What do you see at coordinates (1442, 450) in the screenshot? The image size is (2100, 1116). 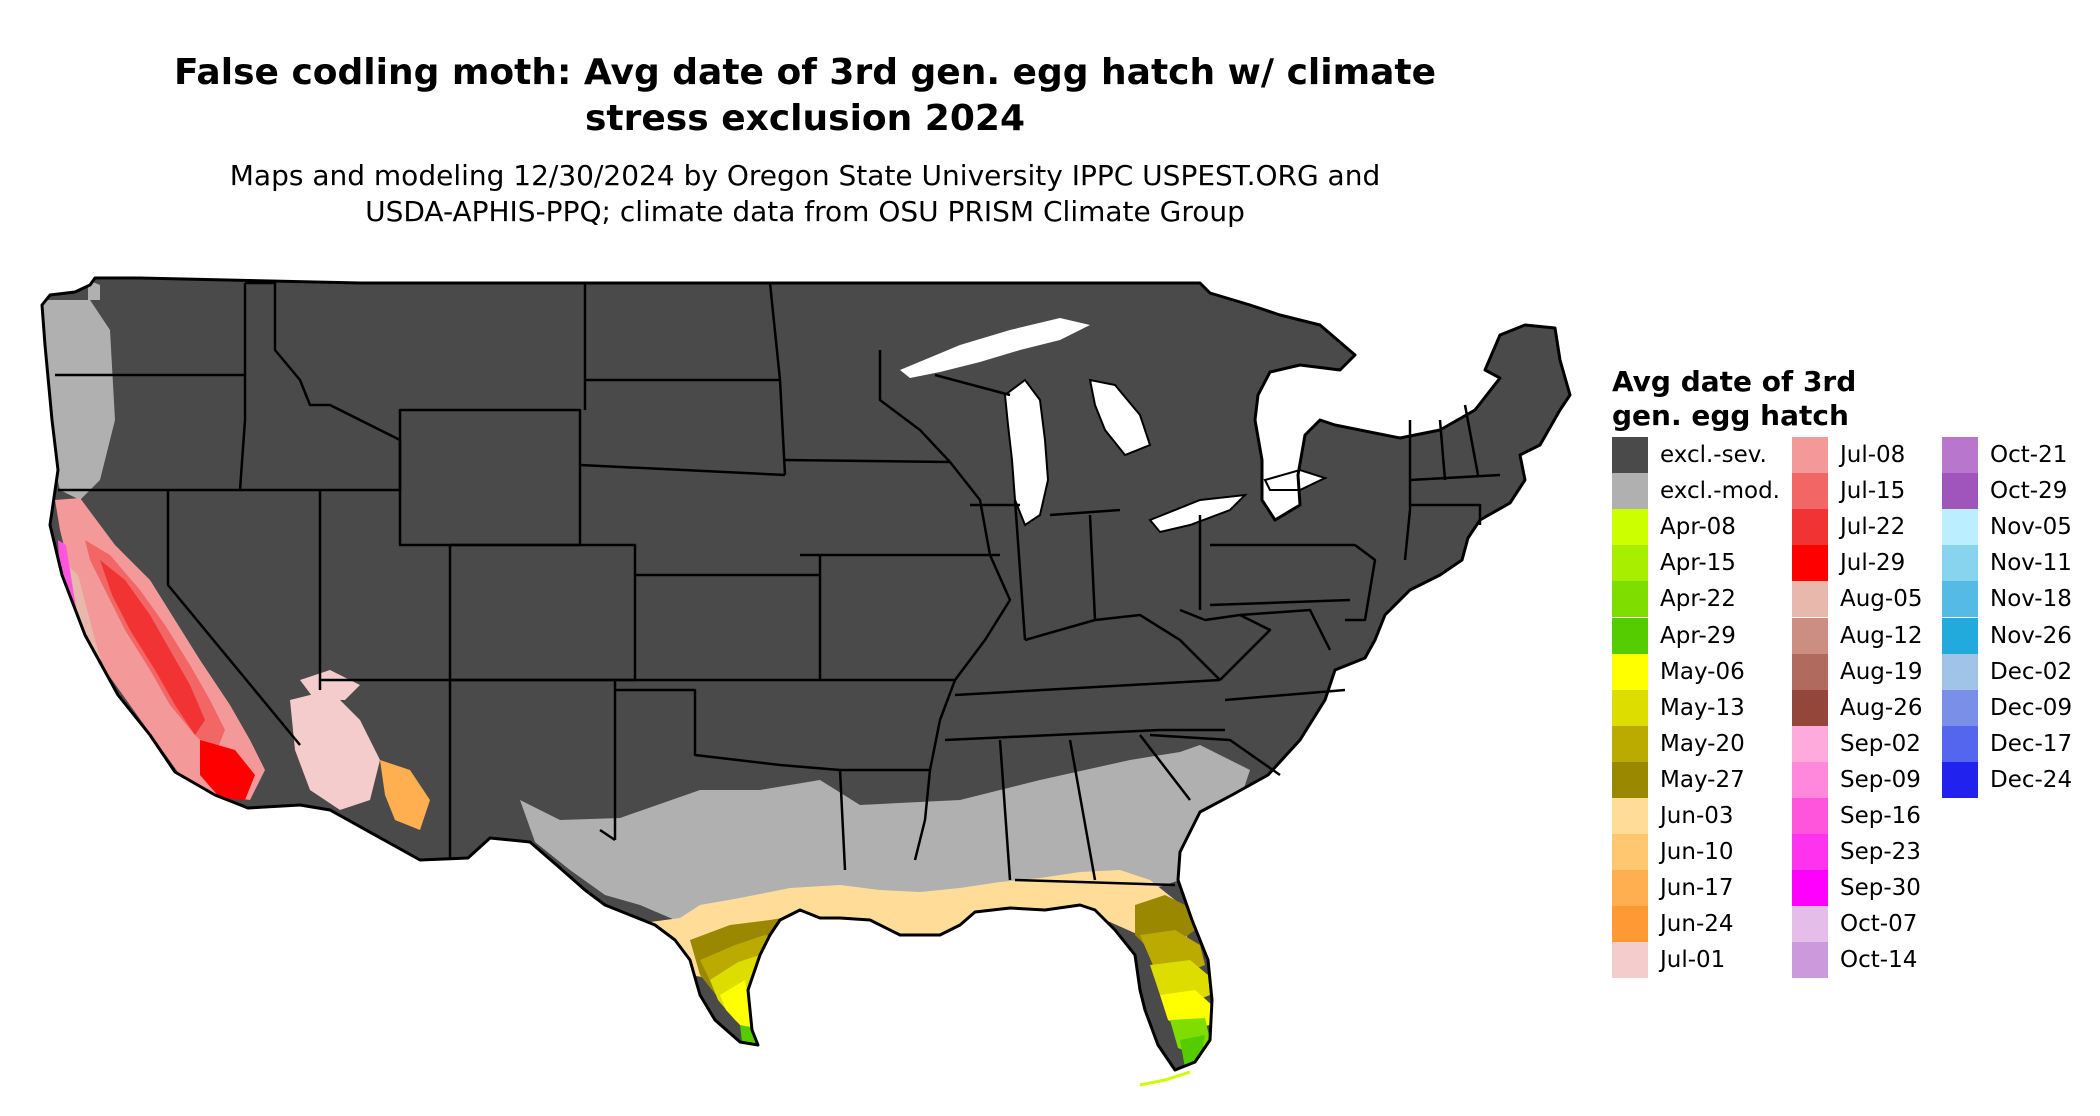 I see `border-vt-nh` at bounding box center [1442, 450].